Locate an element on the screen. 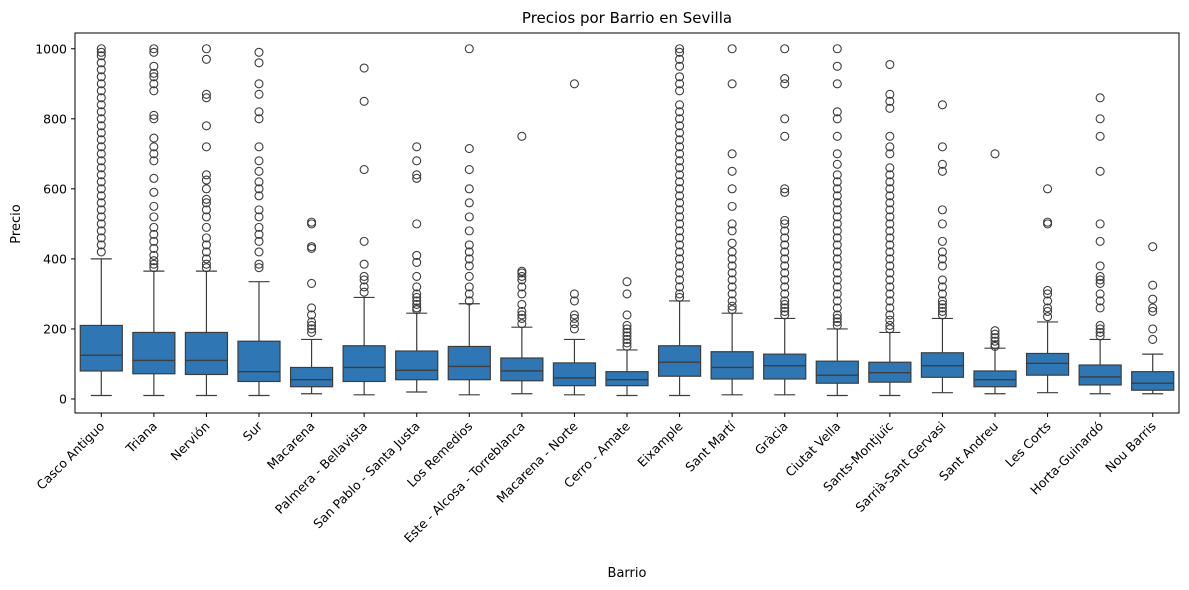  y-tick-label: 800 is located at coordinates (55, 118).